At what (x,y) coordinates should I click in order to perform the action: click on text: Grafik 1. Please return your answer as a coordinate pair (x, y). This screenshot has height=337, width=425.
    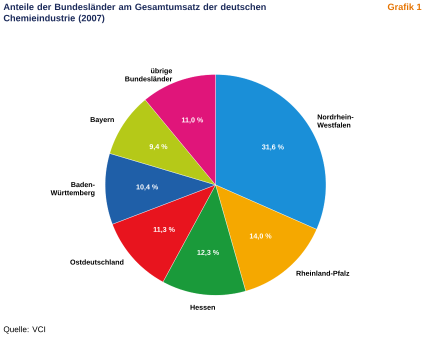
    Looking at the image, I should click on (405, 6).